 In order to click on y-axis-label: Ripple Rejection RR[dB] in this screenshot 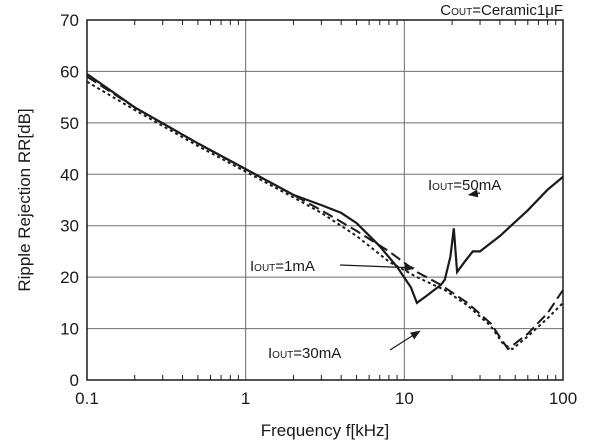, I will do `click(24, 199)`.